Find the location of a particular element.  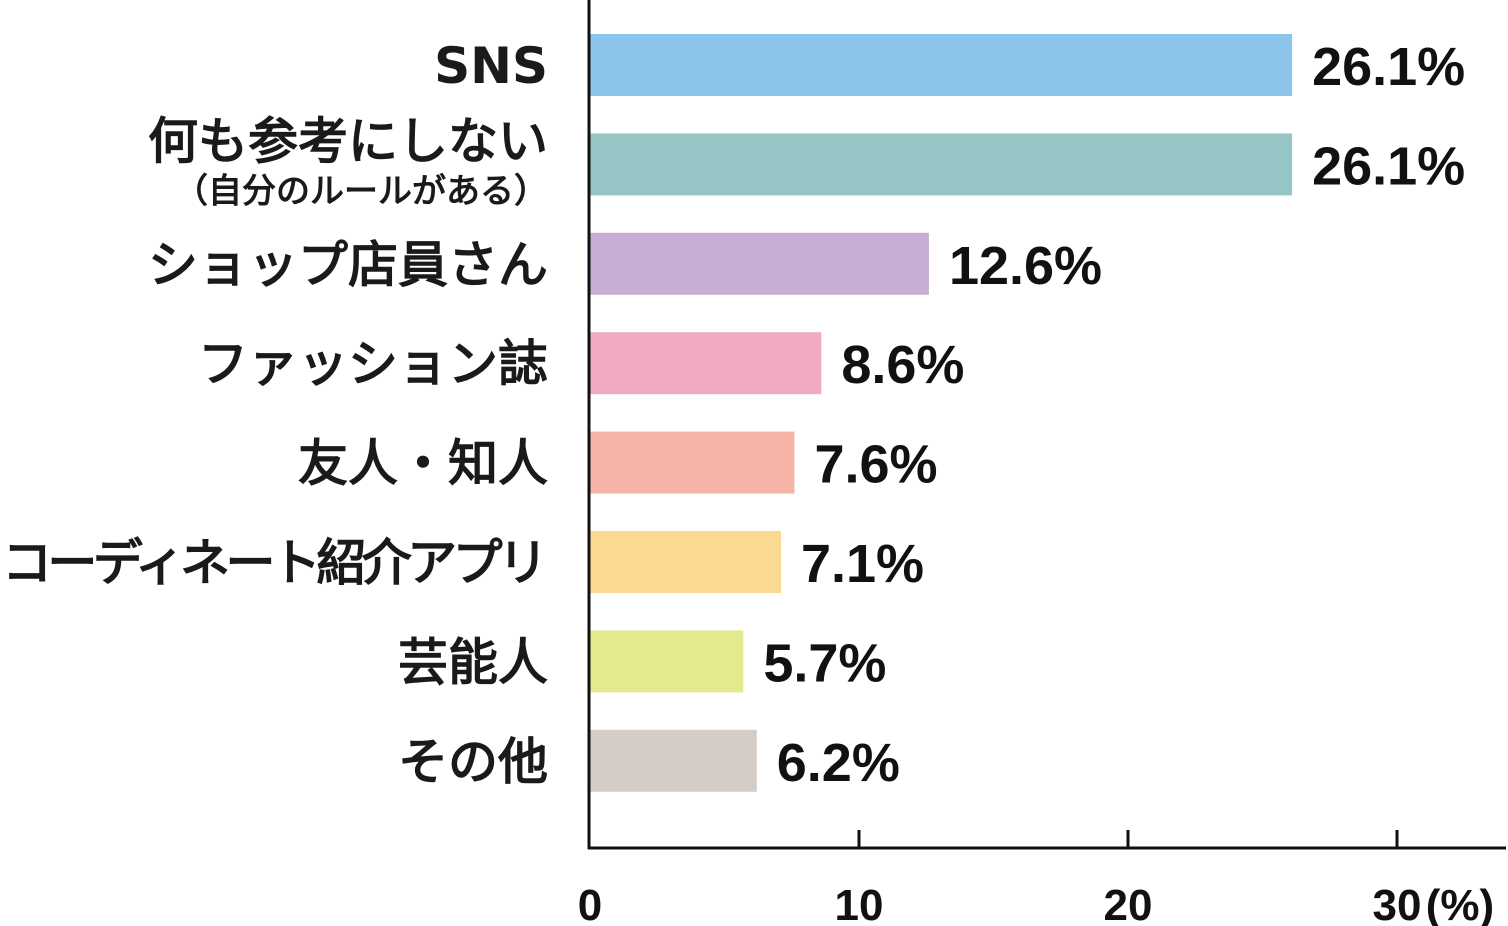

category-label: ファッション誌 is located at coordinates (373, 364).